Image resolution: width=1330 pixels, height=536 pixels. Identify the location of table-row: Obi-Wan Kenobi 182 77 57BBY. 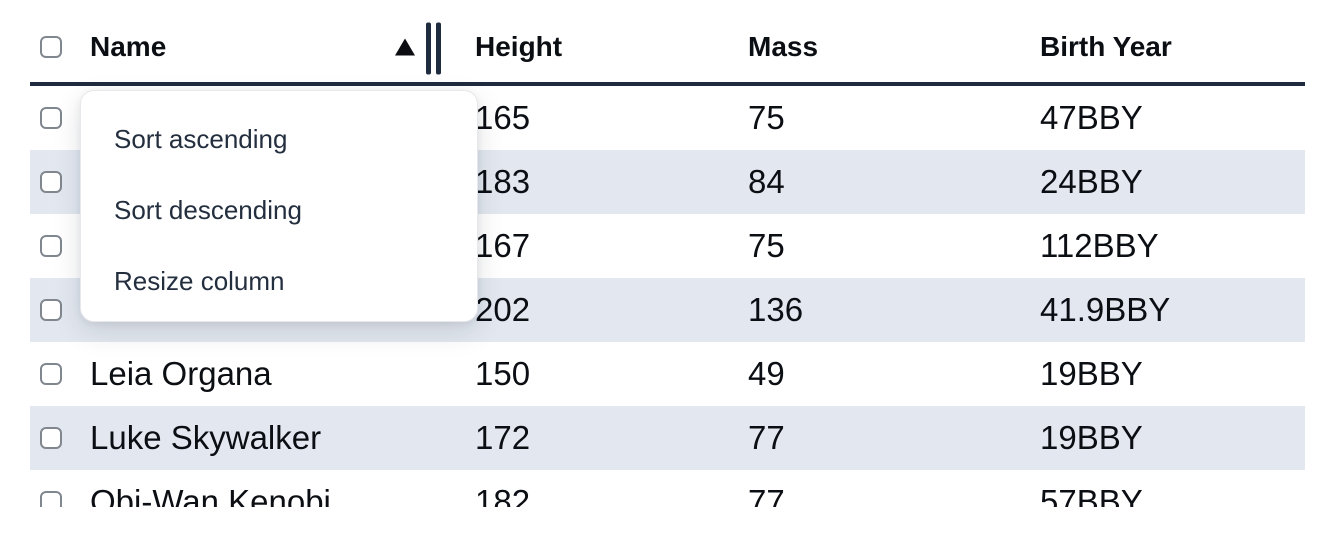
(667, 488).